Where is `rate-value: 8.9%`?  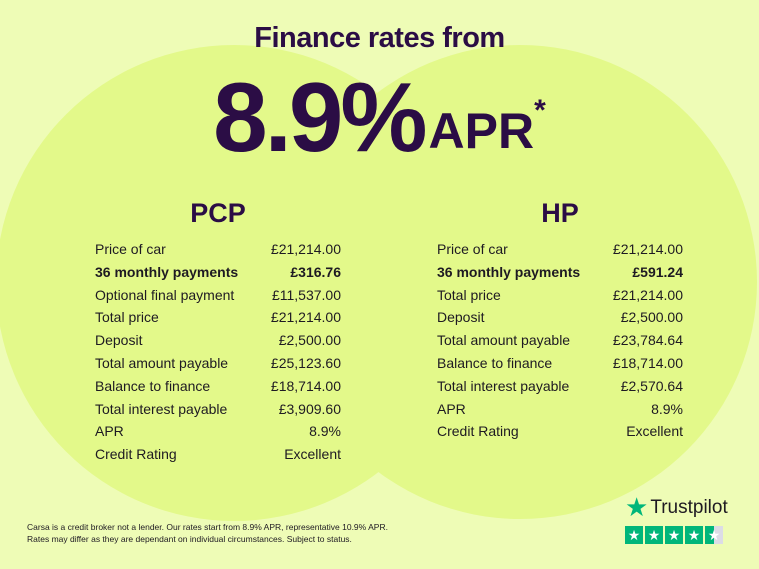
rate-value: 8.9% is located at coordinates (320, 117).